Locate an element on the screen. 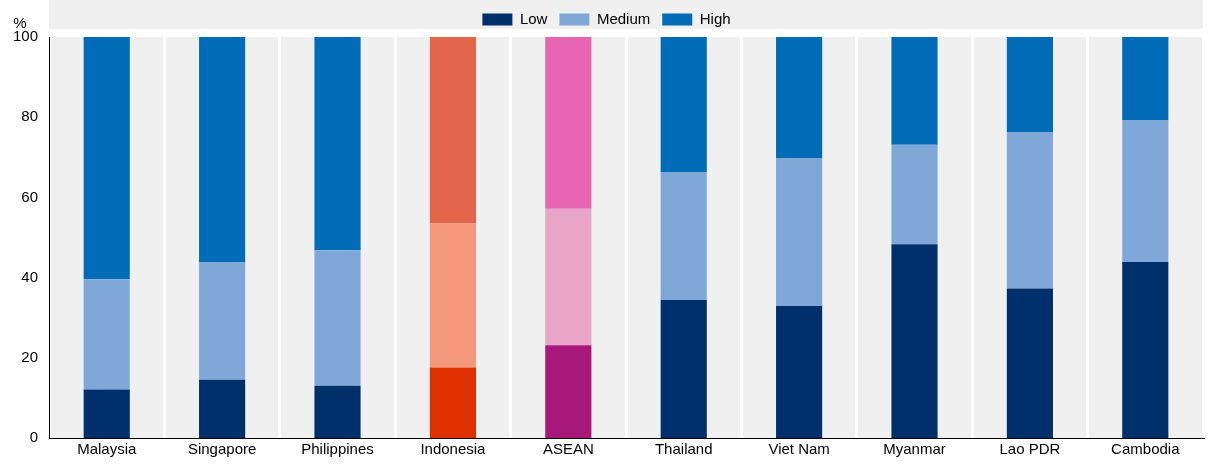  y-tick-label: 80 is located at coordinates (30, 116).